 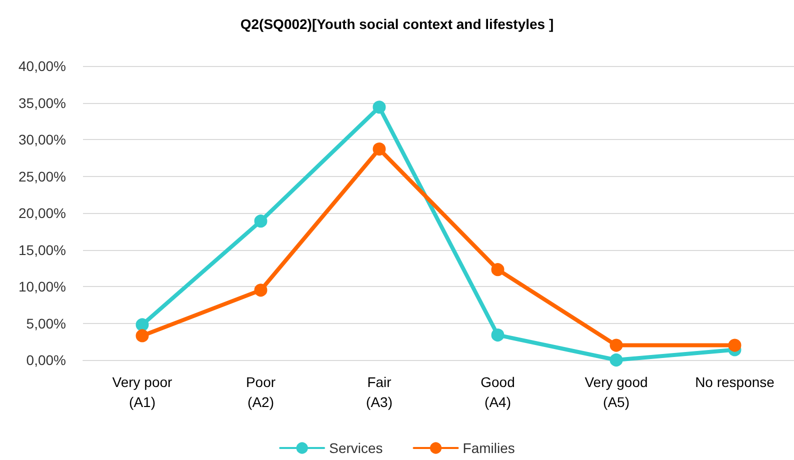 I want to click on y-tick-label: 15,00%, so click(x=42, y=250).